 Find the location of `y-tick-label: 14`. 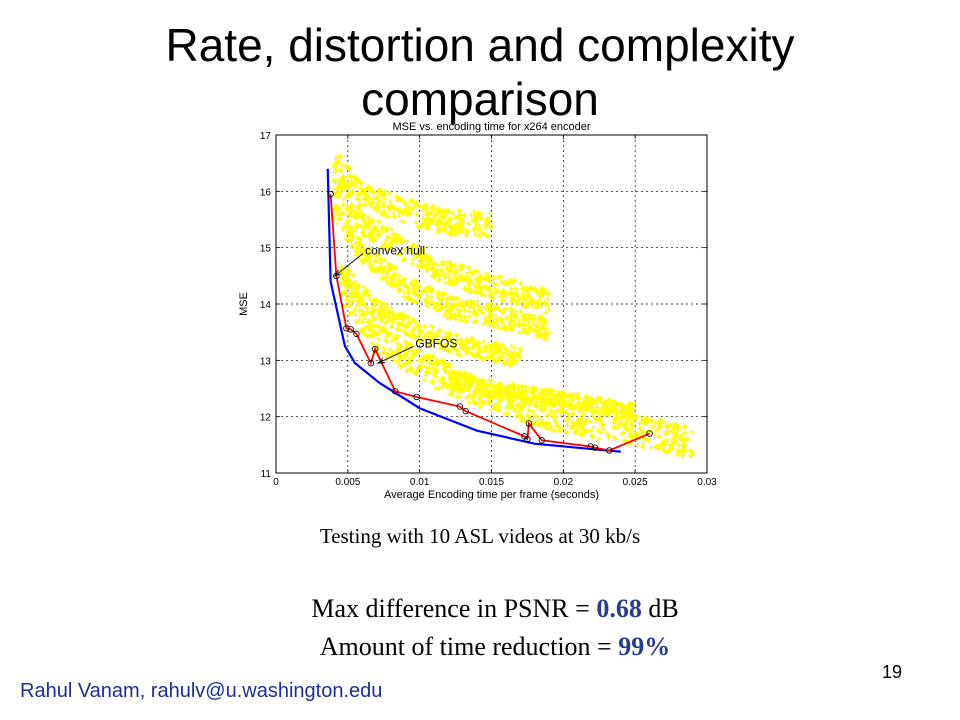

y-tick-label: 14 is located at coordinates (266, 305).